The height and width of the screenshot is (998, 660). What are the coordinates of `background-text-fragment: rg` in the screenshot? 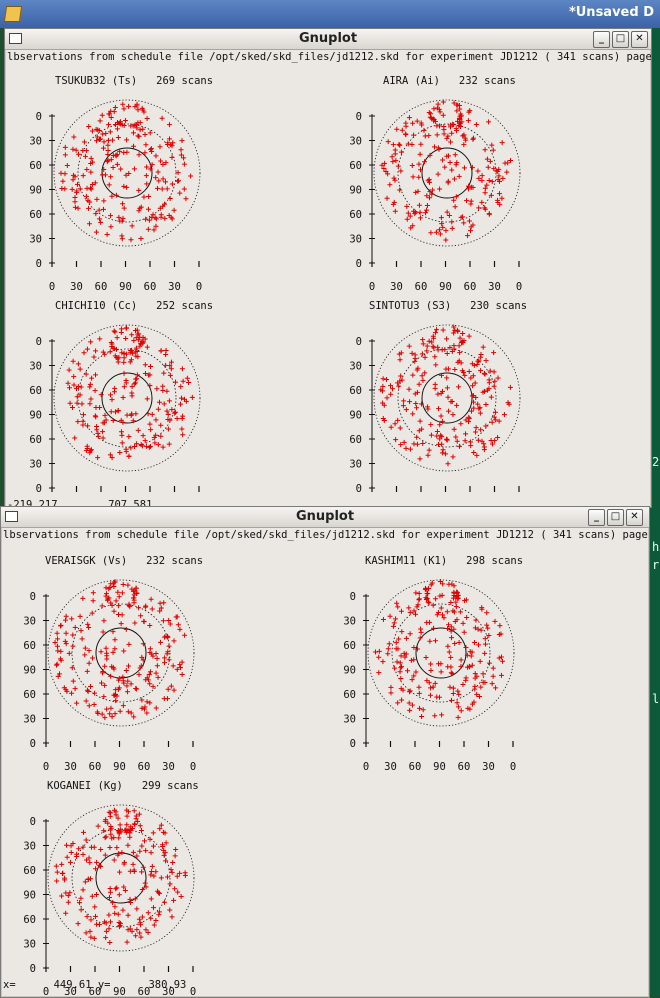 It's located at (656, 565).